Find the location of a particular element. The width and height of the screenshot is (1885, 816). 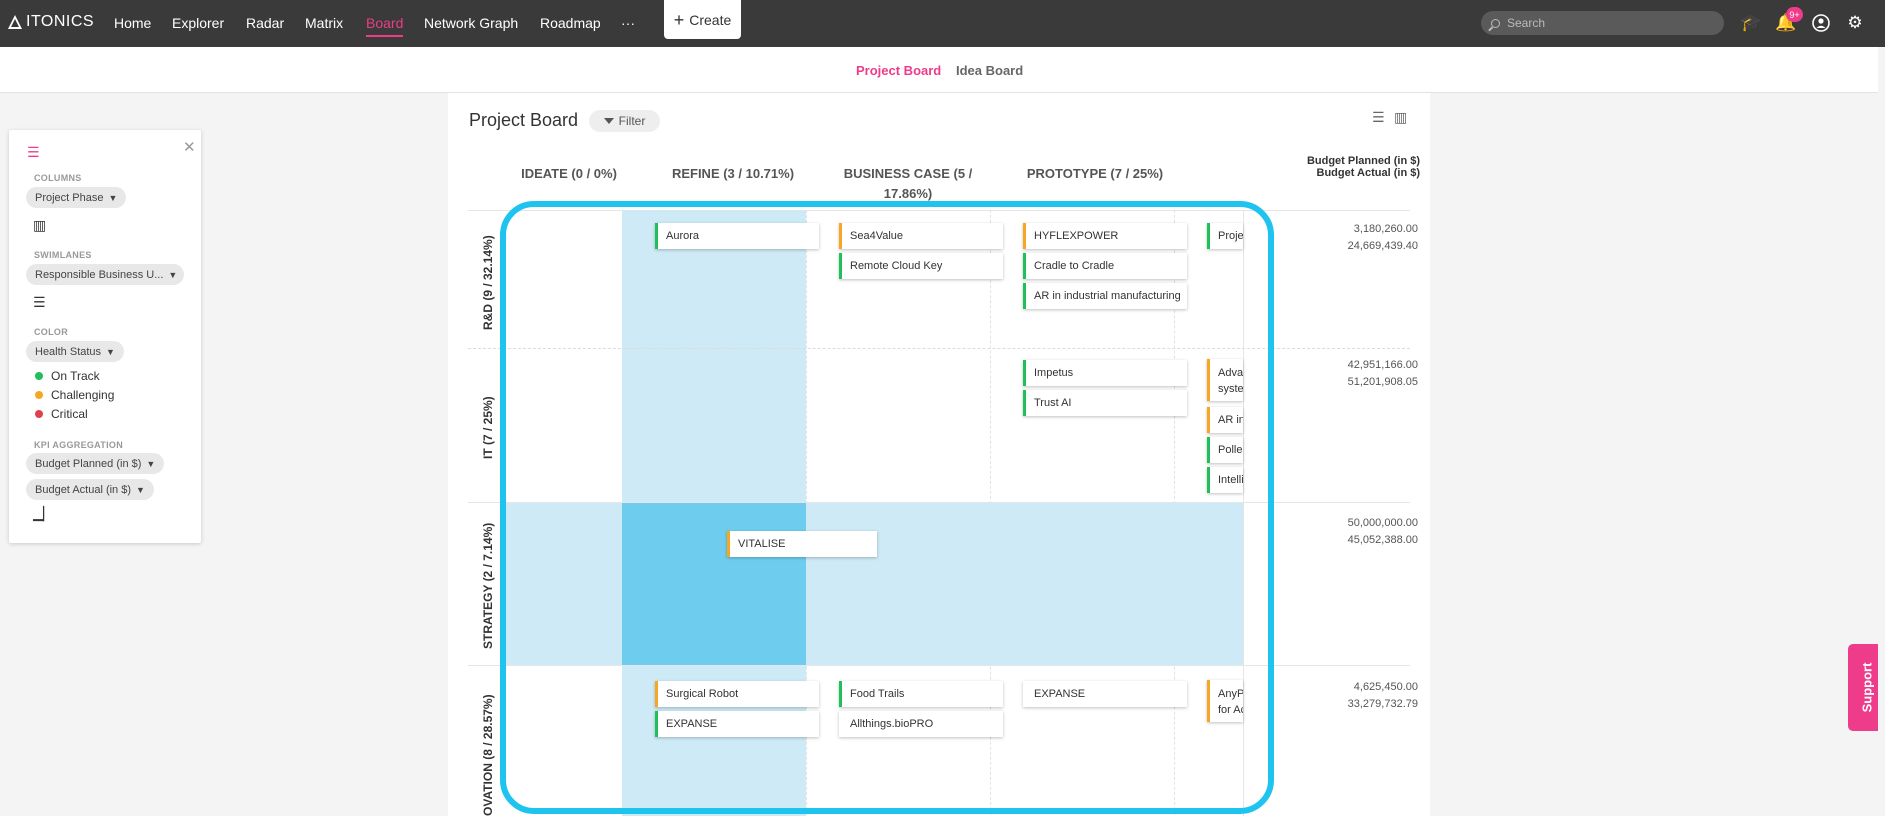

close-icon: ✕ is located at coordinates (189, 147).